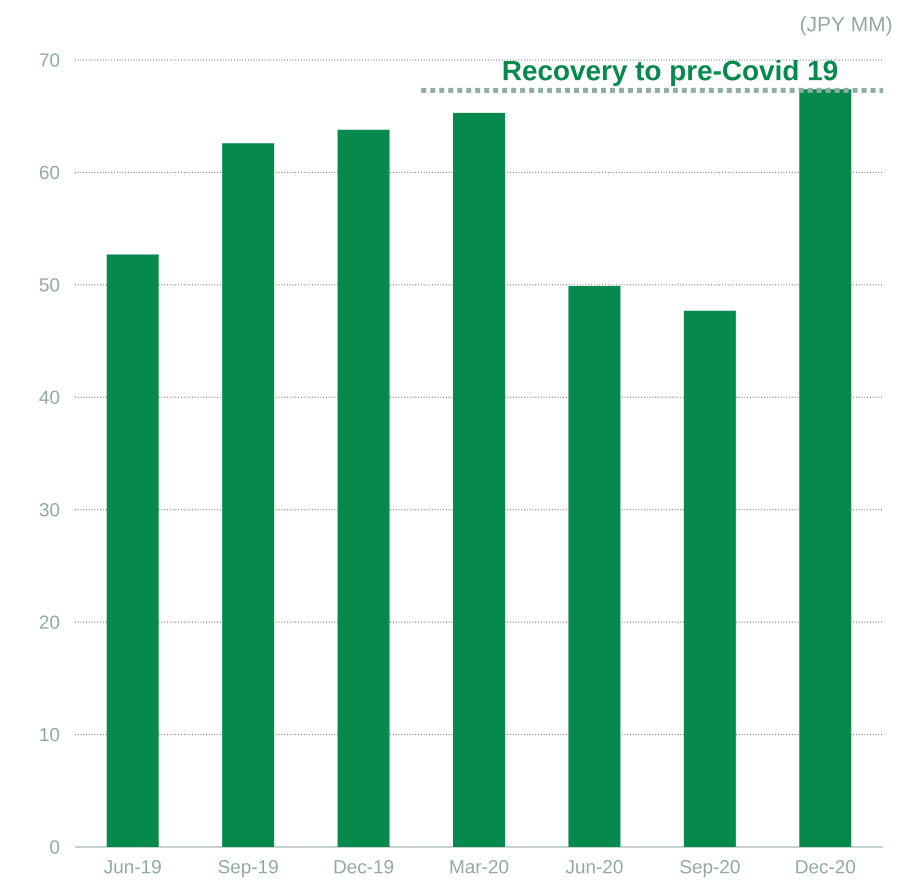  What do you see at coordinates (248, 869) in the screenshot?
I see `x-tick-label: Sep-19` at bounding box center [248, 869].